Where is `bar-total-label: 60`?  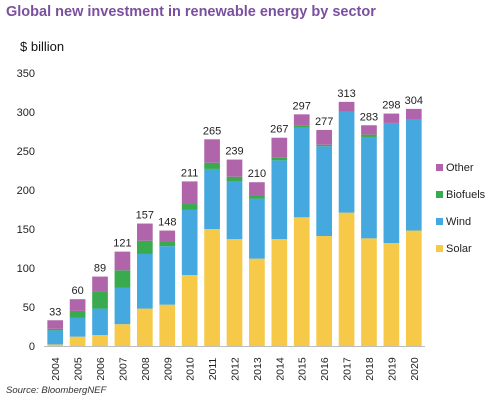
bar-total-label: 60 is located at coordinates (77, 291).